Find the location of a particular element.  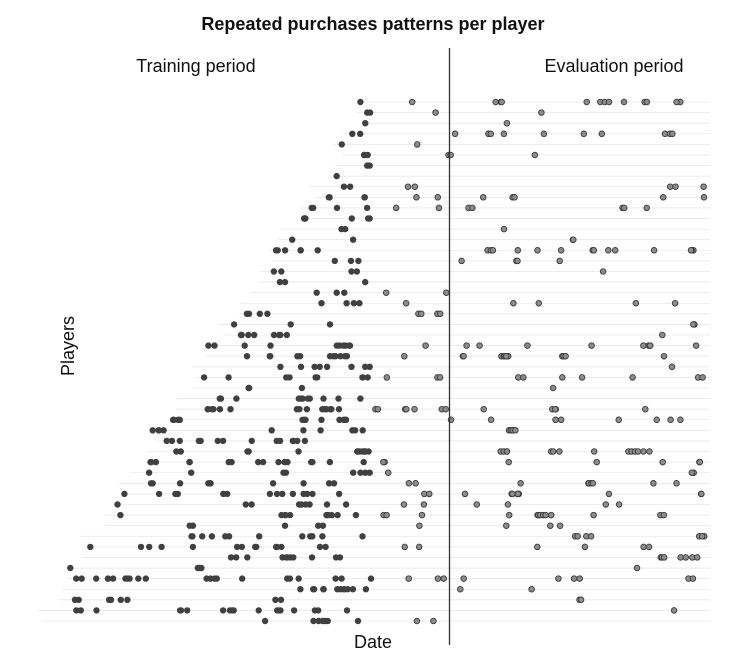

evaluation-period-label: Evaluation period is located at coordinates (613, 66).